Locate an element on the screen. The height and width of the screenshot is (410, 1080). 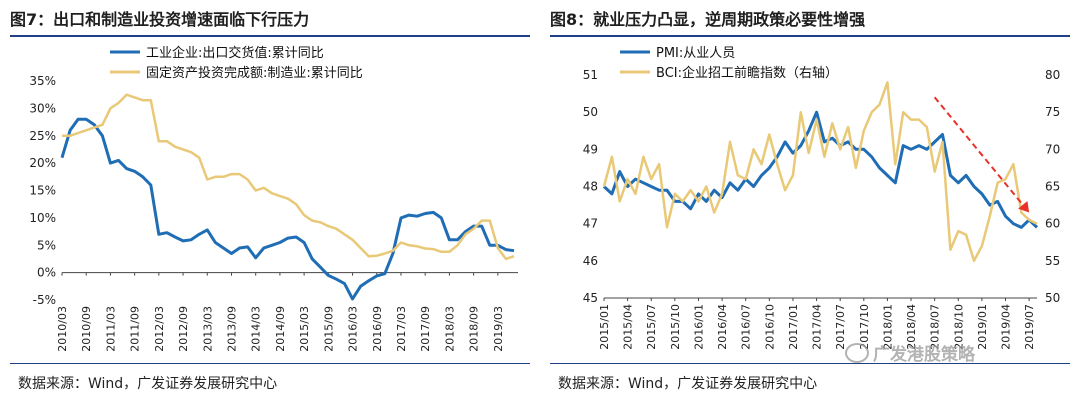
legend-label-2: BCI:企业招工前瞻指数（右轴） is located at coordinates (747, 73).